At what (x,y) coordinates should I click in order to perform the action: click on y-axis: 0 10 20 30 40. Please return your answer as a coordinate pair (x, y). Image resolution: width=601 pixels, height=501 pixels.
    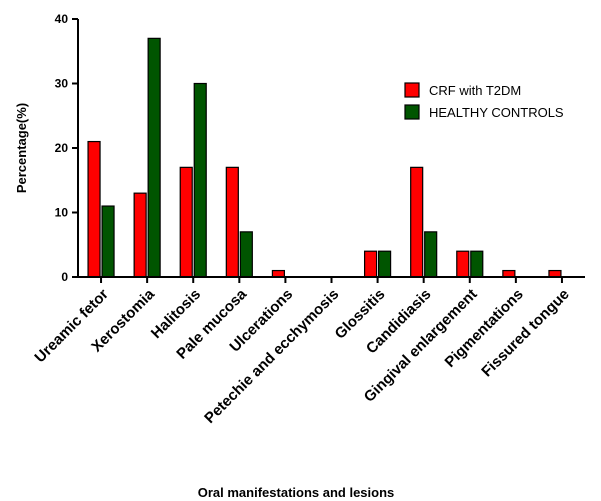
    Looking at the image, I should click on (66, 148).